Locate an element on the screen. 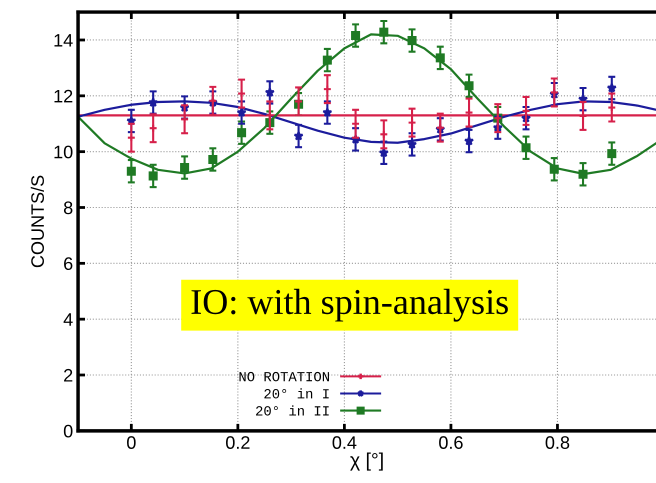 The height and width of the screenshot is (483, 656). y-tick-label: 14 is located at coordinates (63, 40).